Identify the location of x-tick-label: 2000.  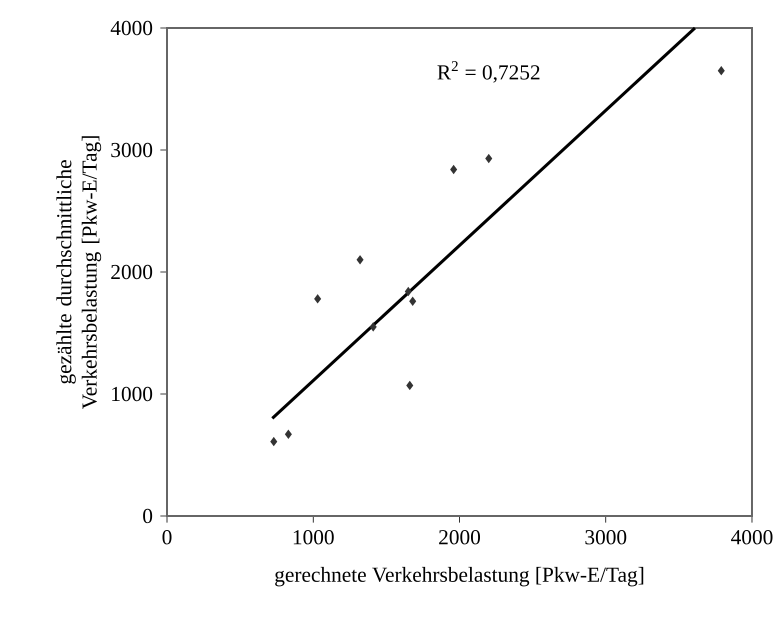
(459, 537).